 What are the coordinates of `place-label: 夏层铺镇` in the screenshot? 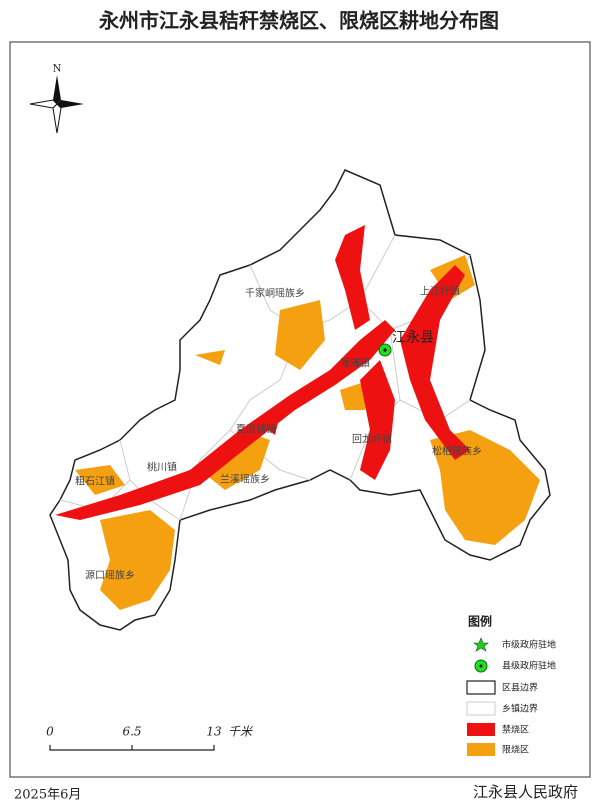 It's located at (256, 429).